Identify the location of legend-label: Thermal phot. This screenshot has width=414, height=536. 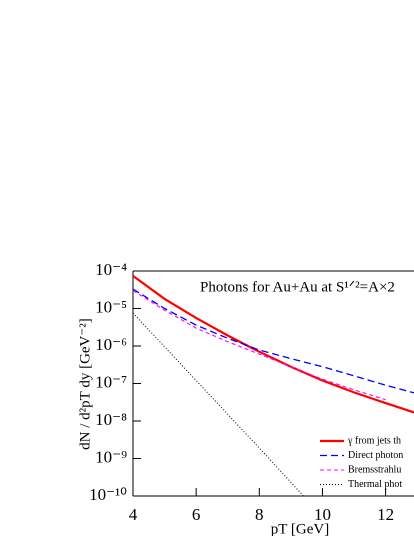
(375, 484).